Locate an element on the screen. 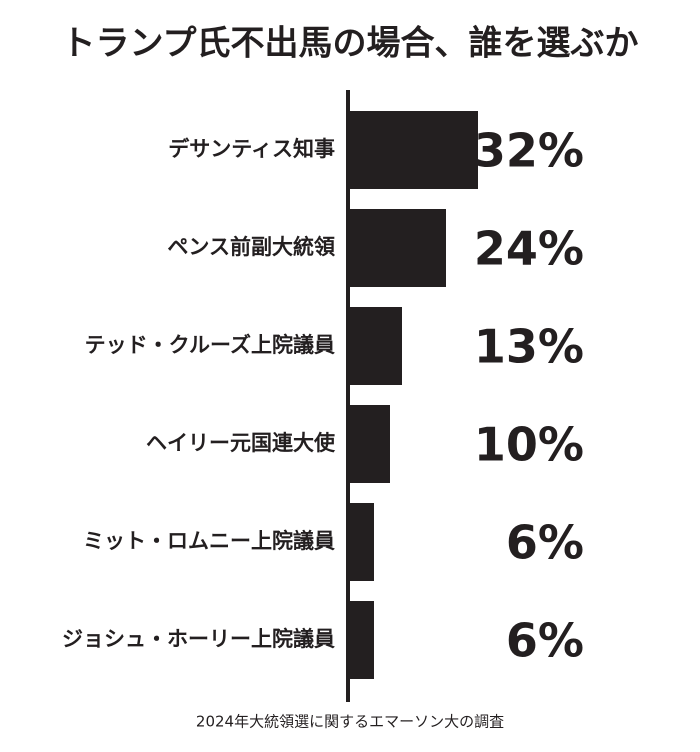  value-label: 32% is located at coordinates (529, 151).